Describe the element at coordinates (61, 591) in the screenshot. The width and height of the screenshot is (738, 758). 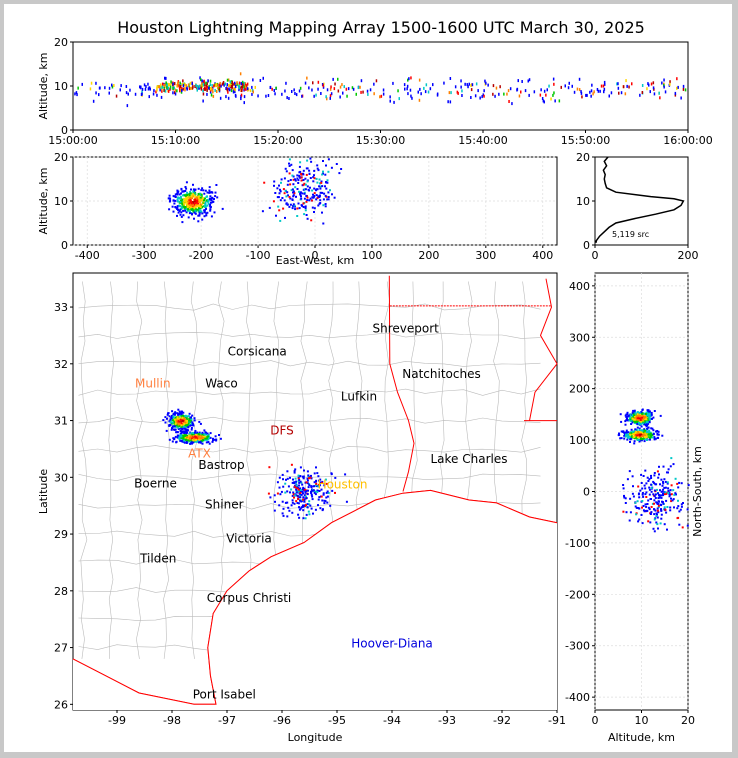
I see `plan-view-ytick-label: 28` at that location.